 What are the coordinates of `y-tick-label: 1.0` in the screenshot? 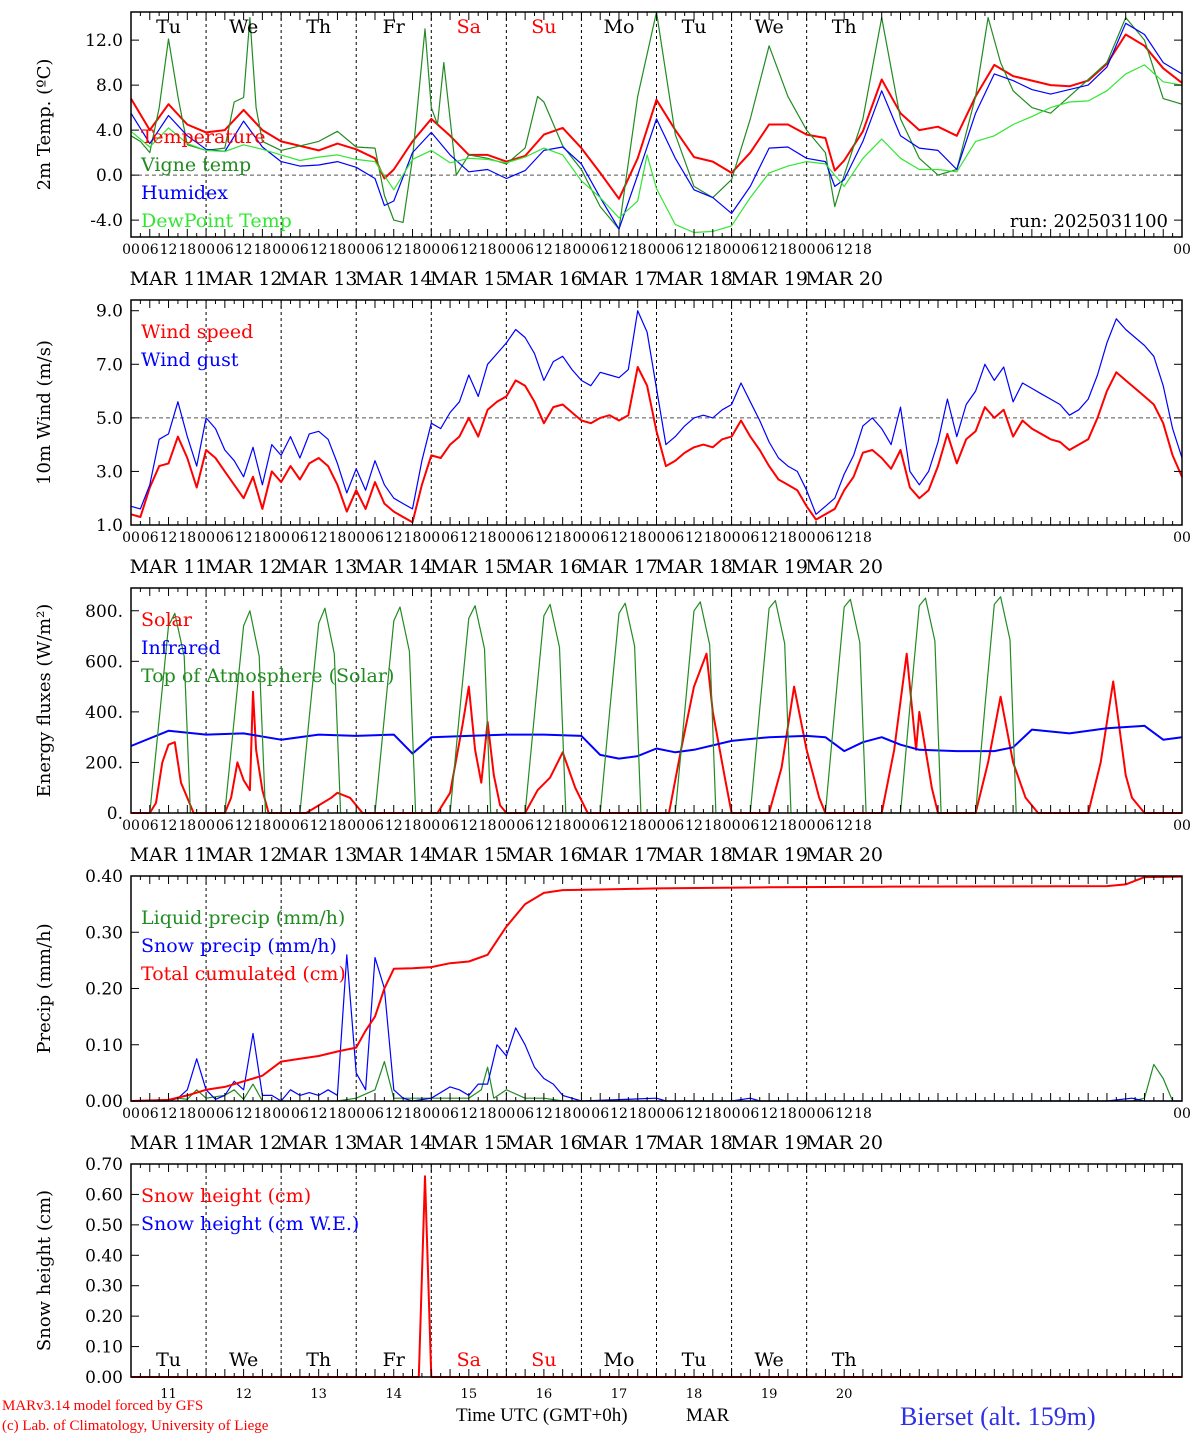 It's located at (109, 526).